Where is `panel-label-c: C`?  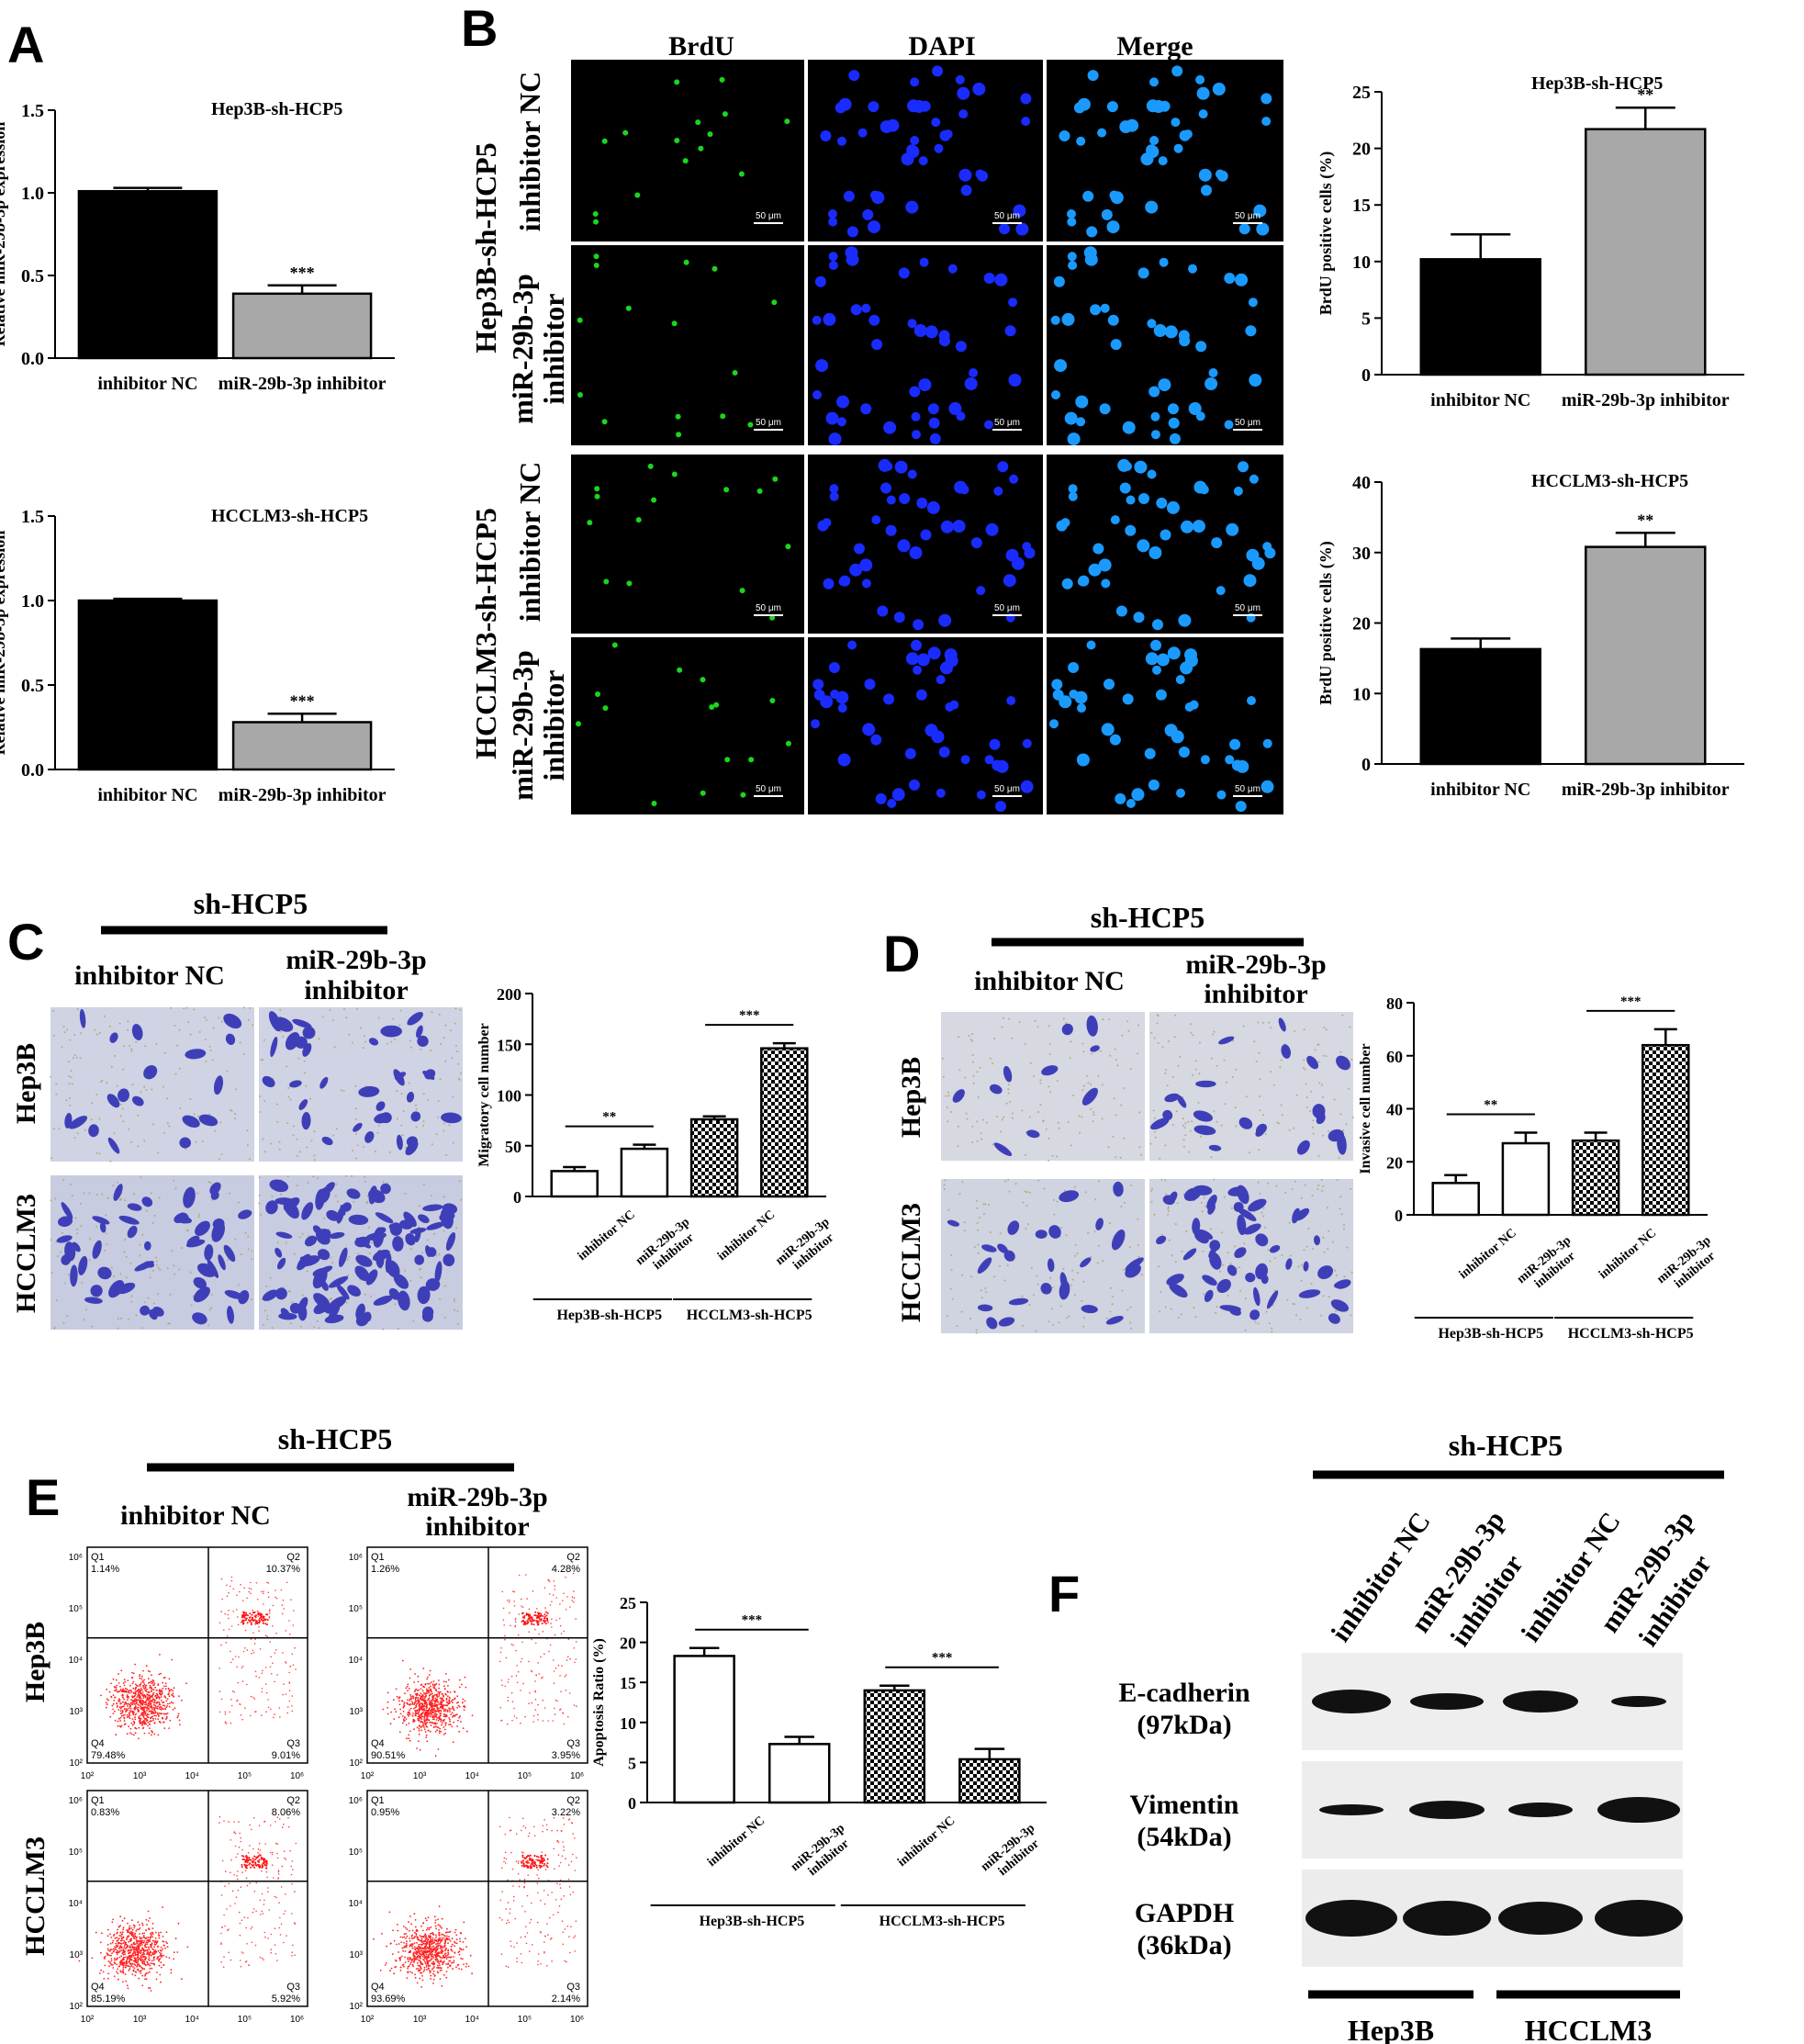
panel-label-c: C is located at coordinates (25, 942).